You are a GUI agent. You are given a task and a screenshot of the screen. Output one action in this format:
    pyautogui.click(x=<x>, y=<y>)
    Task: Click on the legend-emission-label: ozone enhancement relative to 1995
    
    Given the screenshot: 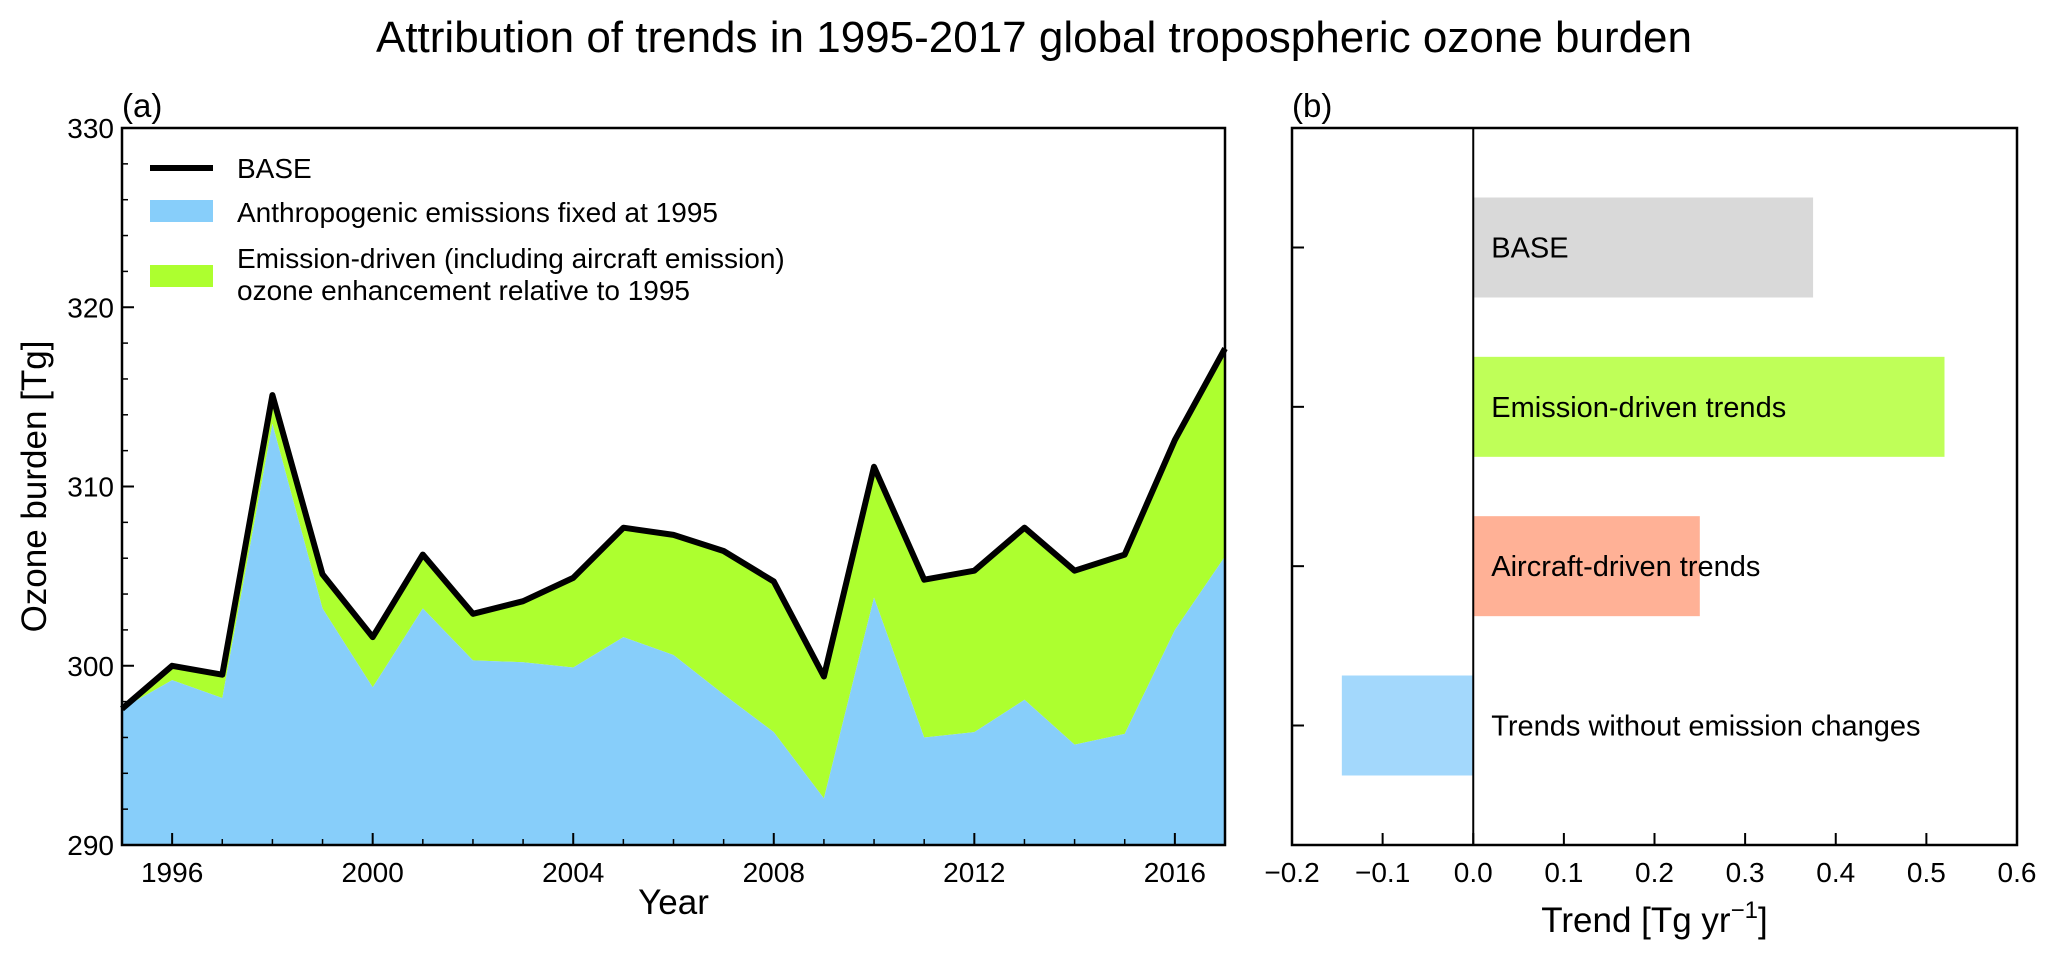 What is the action you would take?
    pyautogui.click(x=463, y=290)
    